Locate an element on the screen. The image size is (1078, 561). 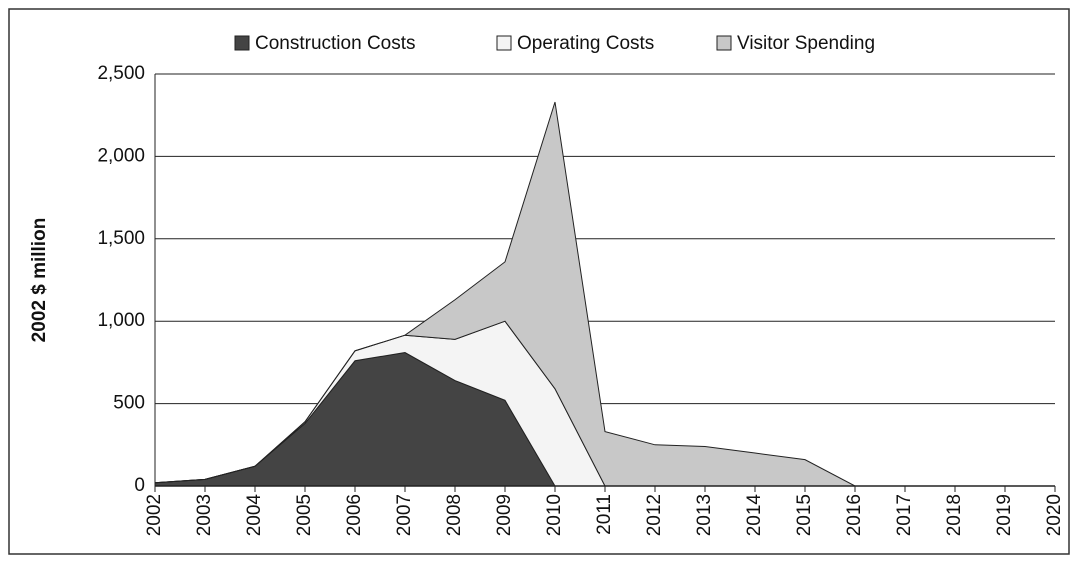
legend-label: Visitor Spending is located at coordinates (806, 43).